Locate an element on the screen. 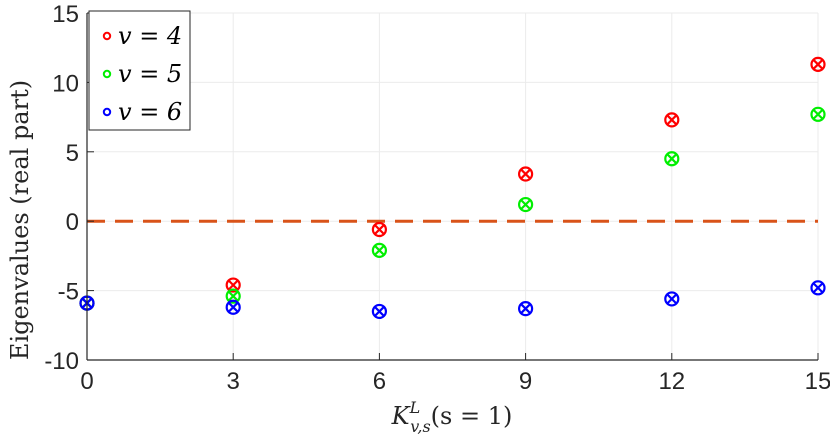 The width and height of the screenshot is (830, 440). x-tick-label: 9 is located at coordinates (525, 381).